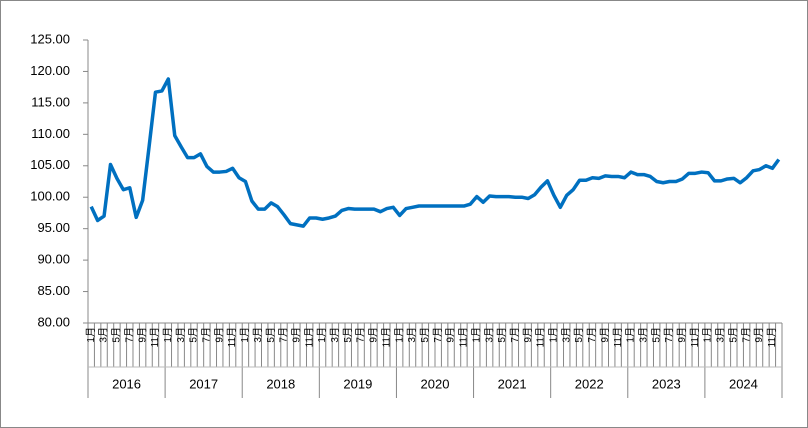 This screenshot has width=808, height=428. What do you see at coordinates (50, 101) in the screenshot?
I see `y-tick-label: 115.00` at bounding box center [50, 101].